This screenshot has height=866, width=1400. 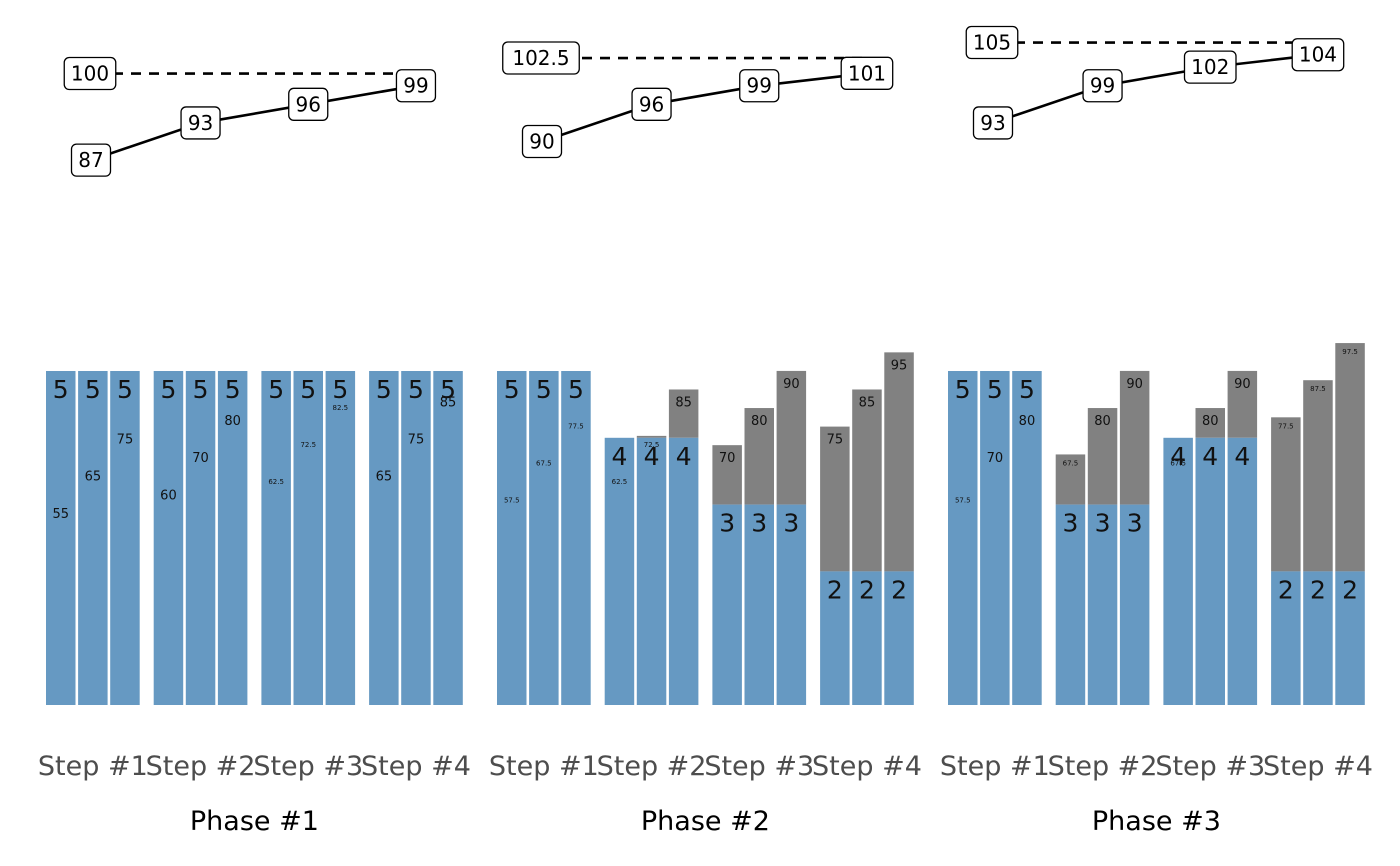 What do you see at coordinates (684, 456) in the screenshot?
I see `bar-base-label: 4` at bounding box center [684, 456].